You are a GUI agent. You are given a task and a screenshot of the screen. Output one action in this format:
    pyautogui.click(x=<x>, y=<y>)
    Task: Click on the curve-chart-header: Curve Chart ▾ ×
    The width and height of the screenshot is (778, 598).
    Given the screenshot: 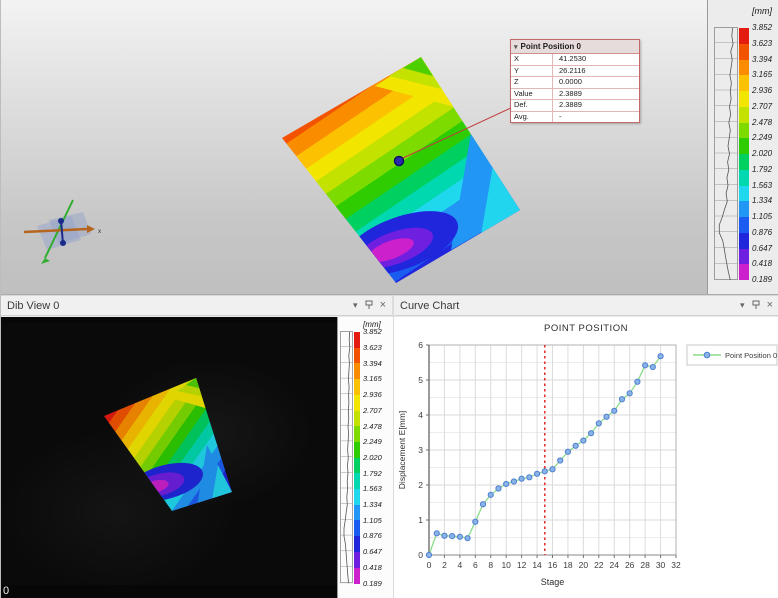 What is the action you would take?
    pyautogui.click(x=586, y=305)
    